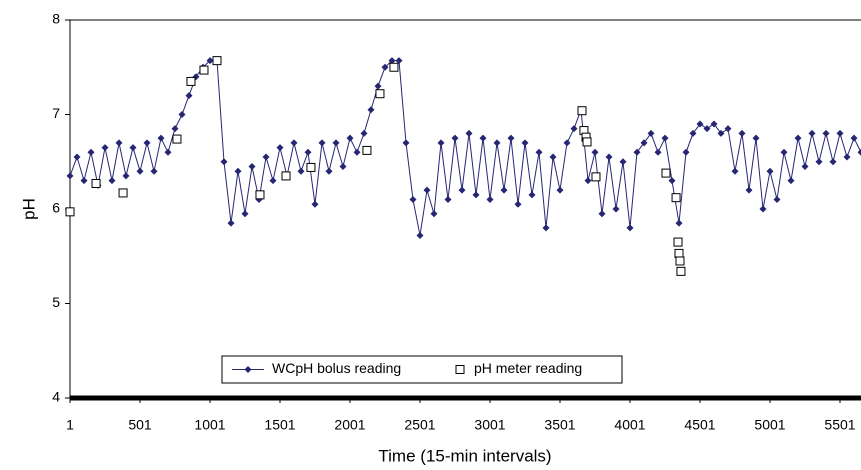 The image size is (861, 470). What do you see at coordinates (839, 425) in the screenshot?
I see `x-tick-label: 5501` at bounding box center [839, 425].